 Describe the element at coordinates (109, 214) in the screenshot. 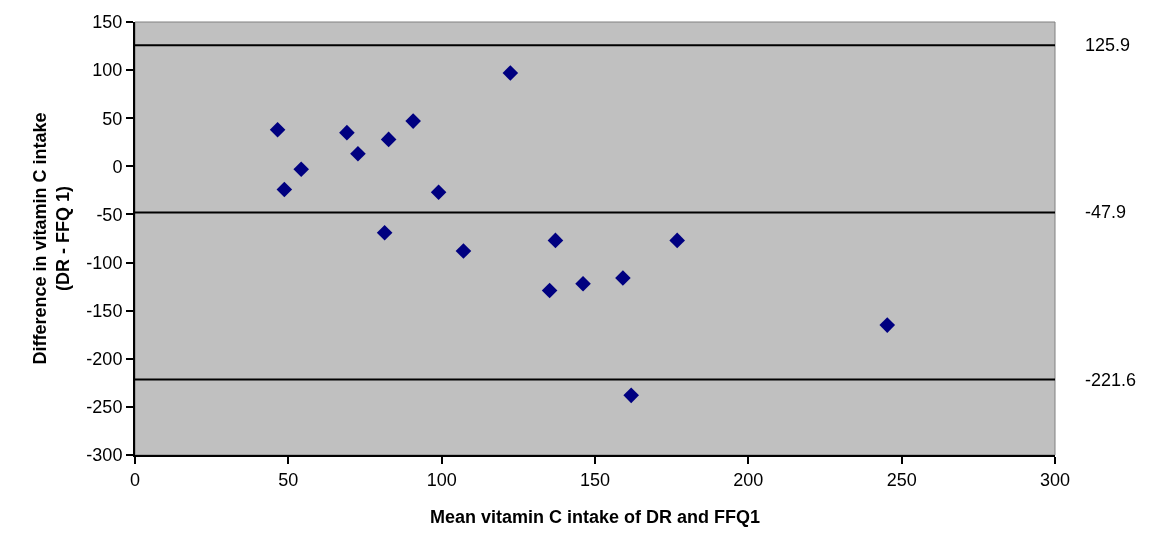

I see `y-tick-label: -50` at that location.